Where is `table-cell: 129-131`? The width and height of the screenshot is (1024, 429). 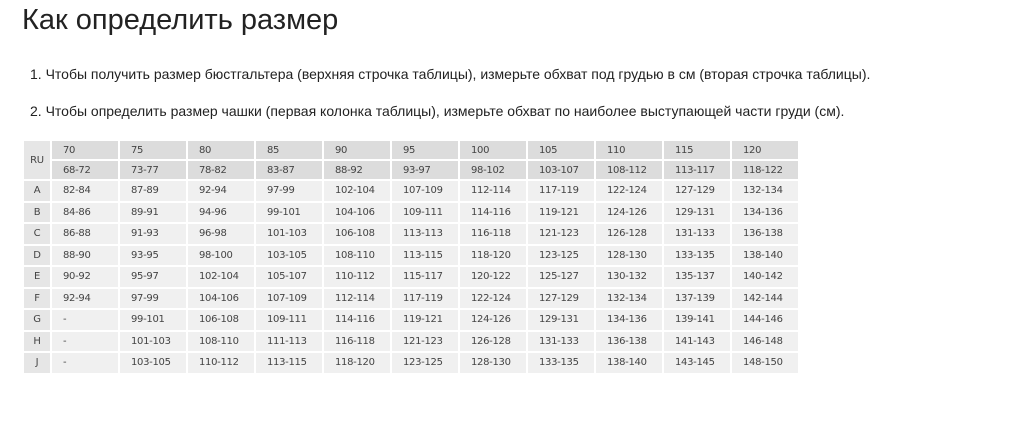
table-cell: 129-131 is located at coordinates (561, 320).